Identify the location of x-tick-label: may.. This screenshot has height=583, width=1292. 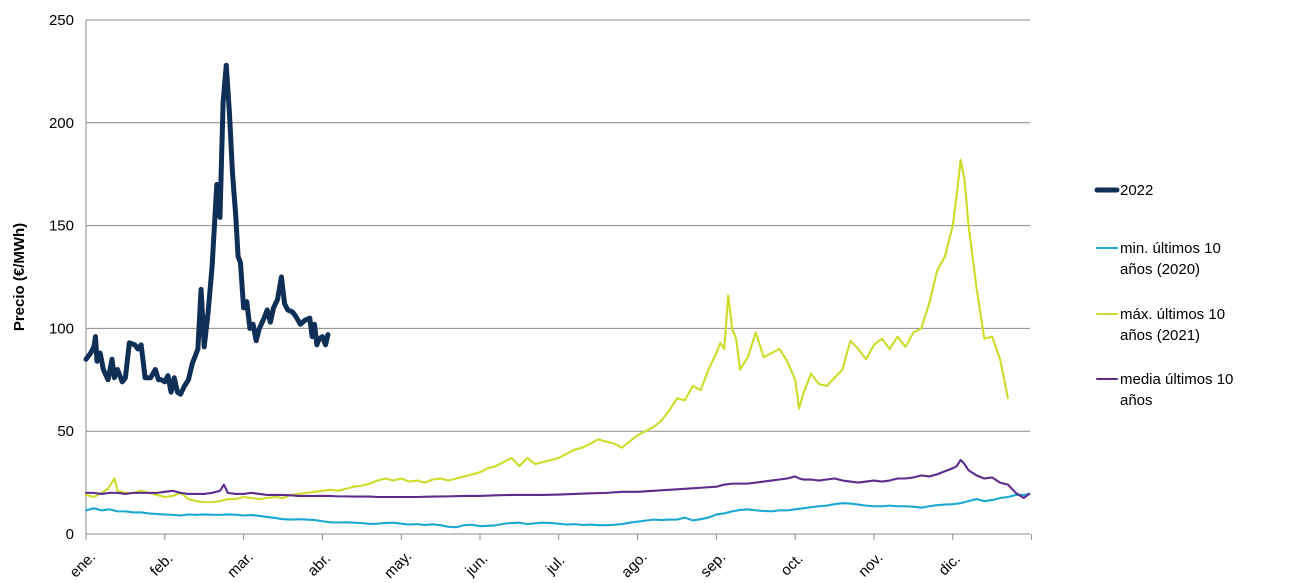
(398, 565).